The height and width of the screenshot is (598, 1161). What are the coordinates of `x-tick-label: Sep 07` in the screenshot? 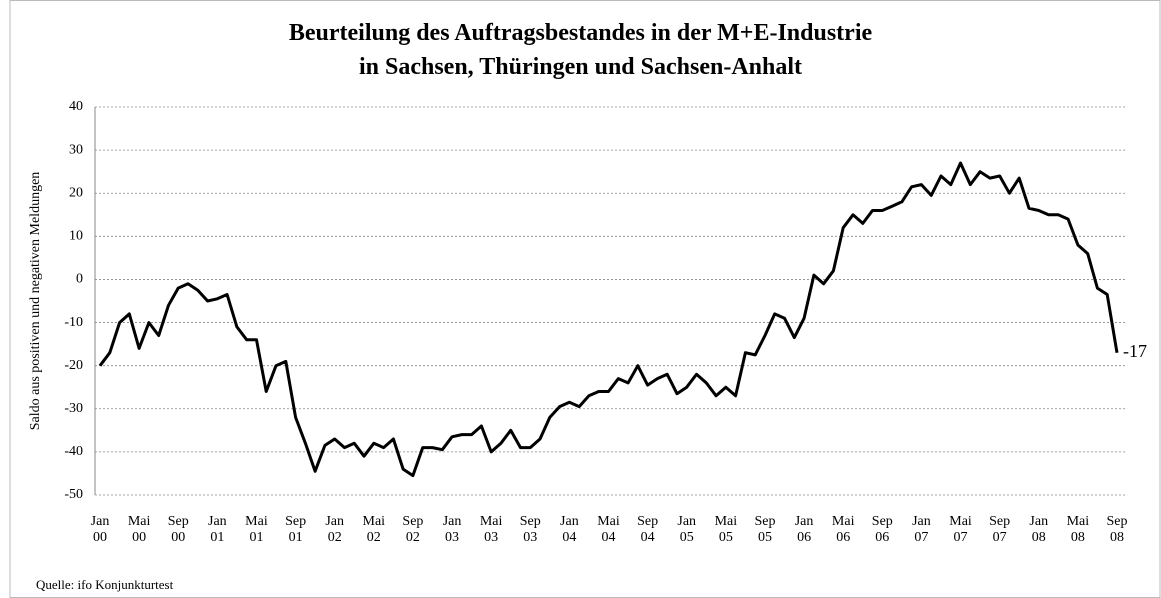 It's located at (1000, 529).